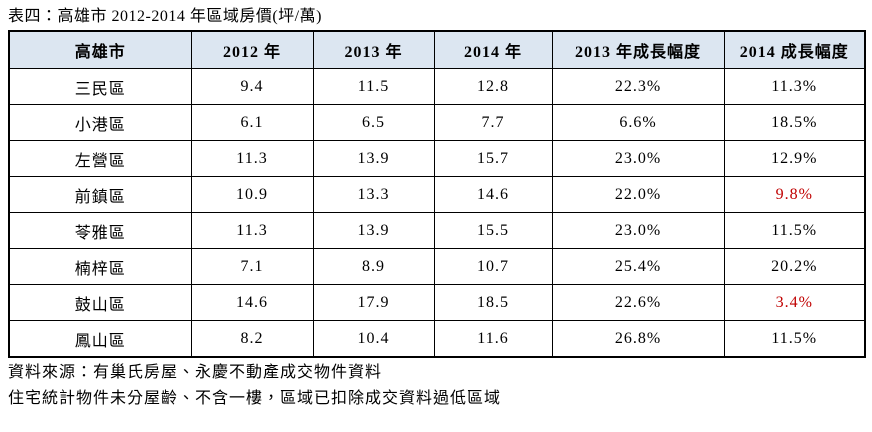  Describe the element at coordinates (638, 339) in the screenshot. I see `growth-2013-cell: 26.8%` at that location.